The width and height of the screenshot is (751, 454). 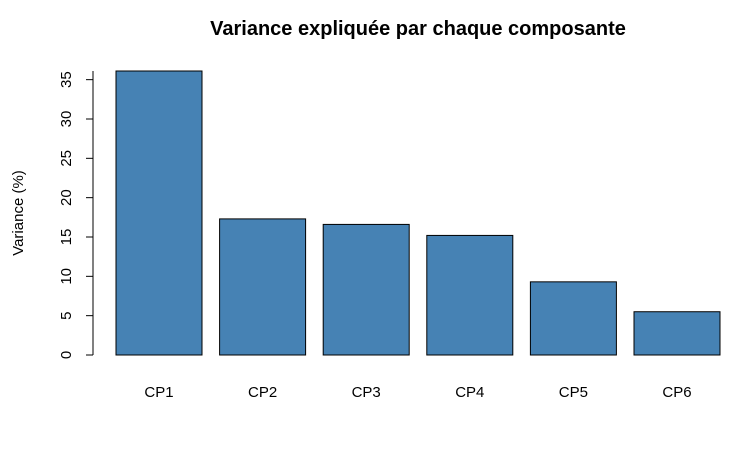 What do you see at coordinates (66, 197) in the screenshot?
I see `y-tick-label: 20` at bounding box center [66, 197].